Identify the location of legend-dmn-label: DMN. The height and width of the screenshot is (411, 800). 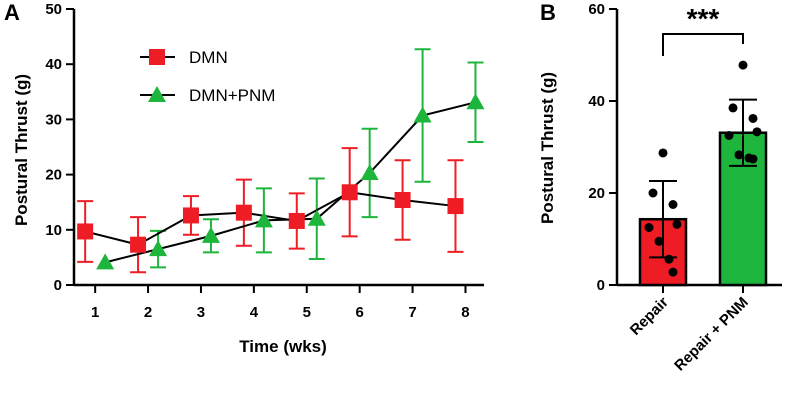
(208, 57).